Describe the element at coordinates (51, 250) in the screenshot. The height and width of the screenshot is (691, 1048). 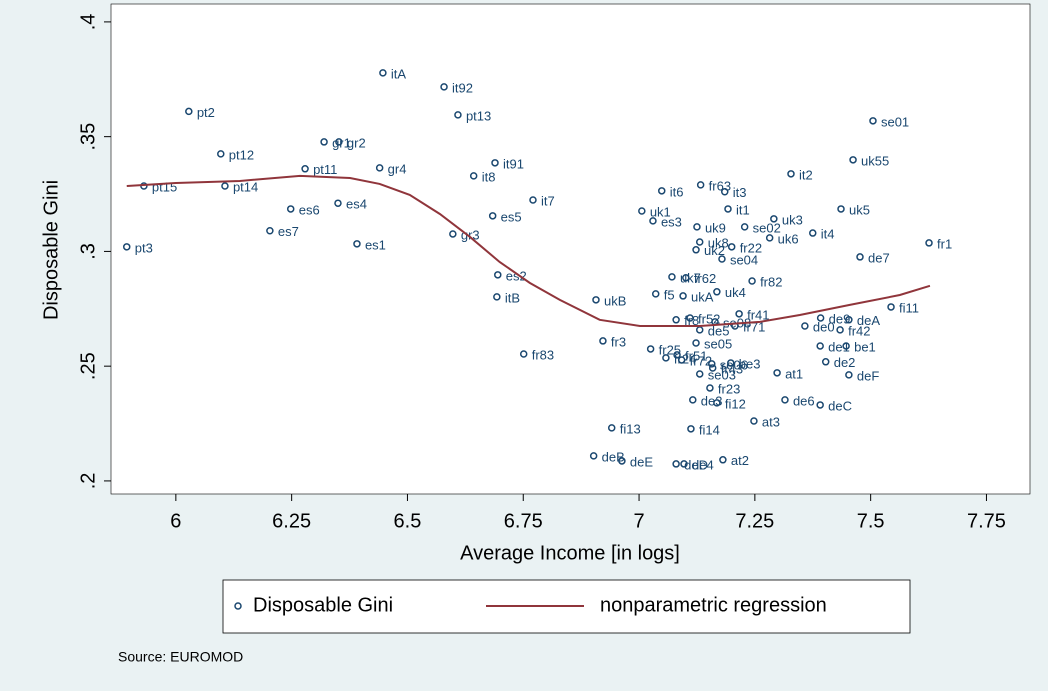
I see `y-axis-title: Disposable Gini` at that location.